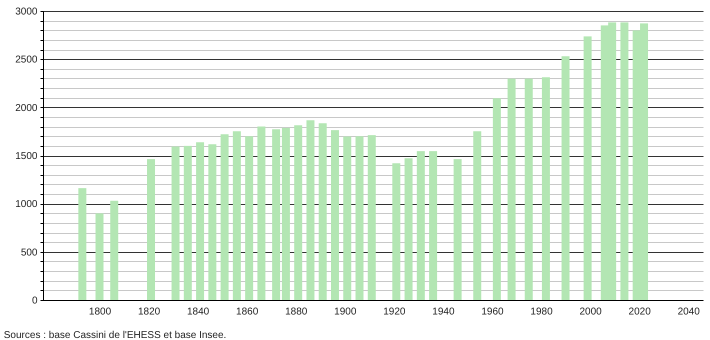 This screenshot has width=710, height=340. Describe the element at coordinates (443, 312) in the screenshot. I see `x-tick-label: 1940` at that location.